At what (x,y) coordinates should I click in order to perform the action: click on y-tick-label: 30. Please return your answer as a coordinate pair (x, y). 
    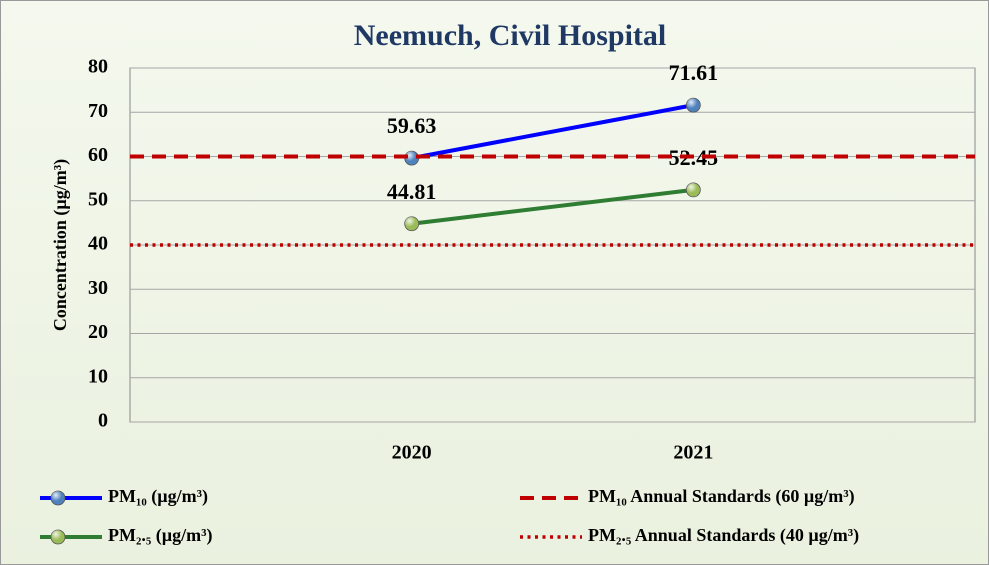
    Looking at the image, I should click on (98, 288).